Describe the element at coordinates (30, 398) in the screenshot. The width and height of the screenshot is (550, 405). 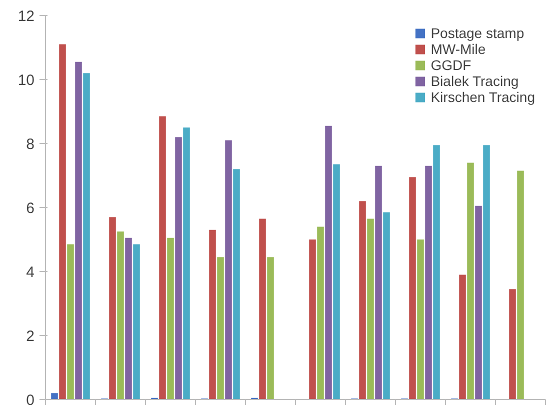
I see `y-tick-label: 0` at that location.